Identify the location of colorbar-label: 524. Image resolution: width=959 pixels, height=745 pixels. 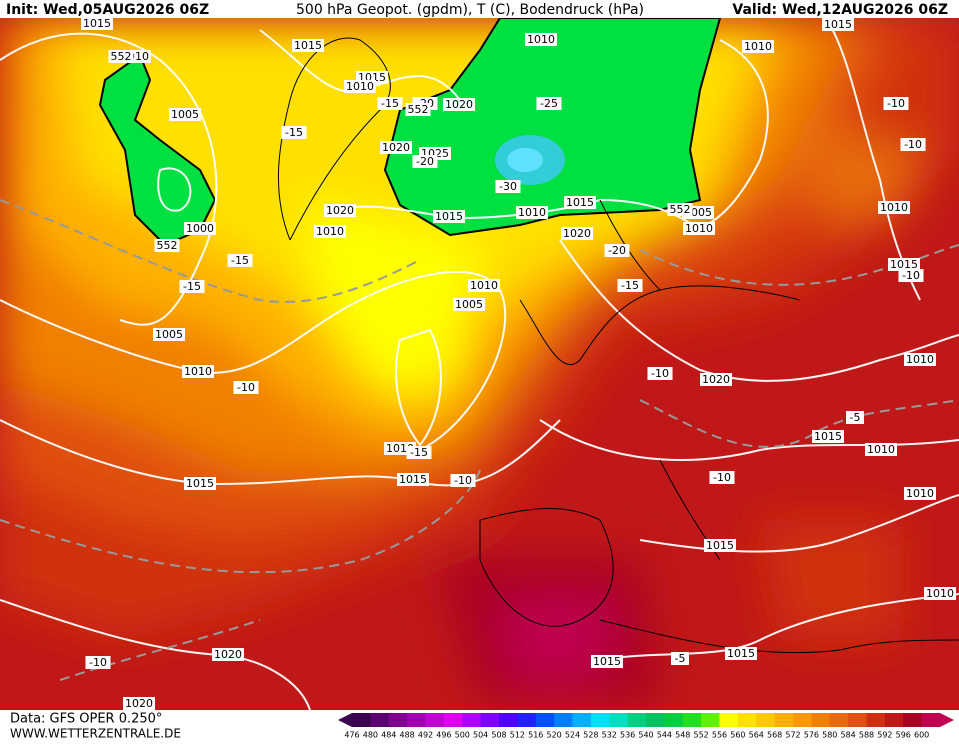
(572, 735).